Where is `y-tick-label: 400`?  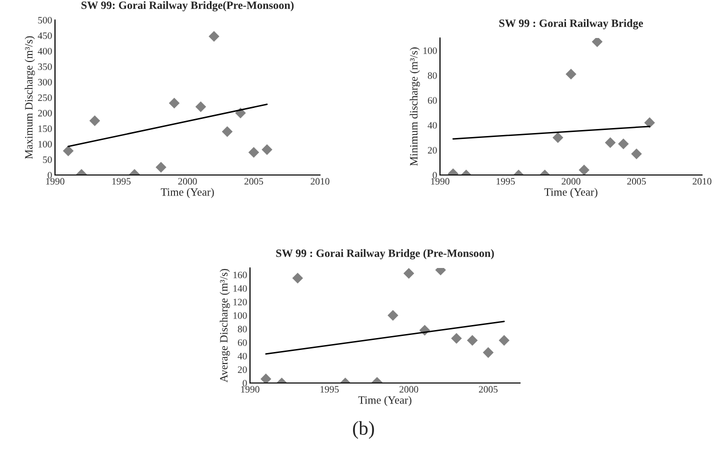 y-tick-label: 400 is located at coordinates (45, 51).